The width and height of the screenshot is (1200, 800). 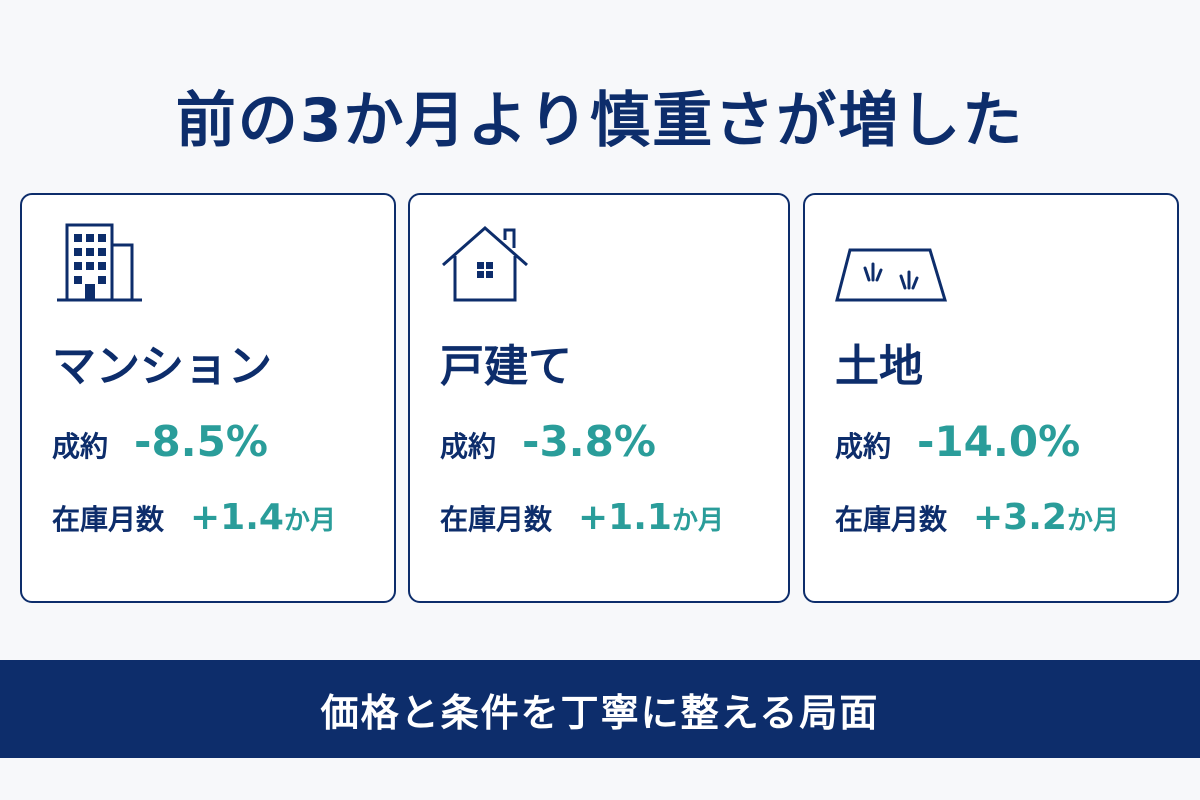 What do you see at coordinates (1020, 517) in the screenshot?
I see `value: +3.2` at bounding box center [1020, 517].